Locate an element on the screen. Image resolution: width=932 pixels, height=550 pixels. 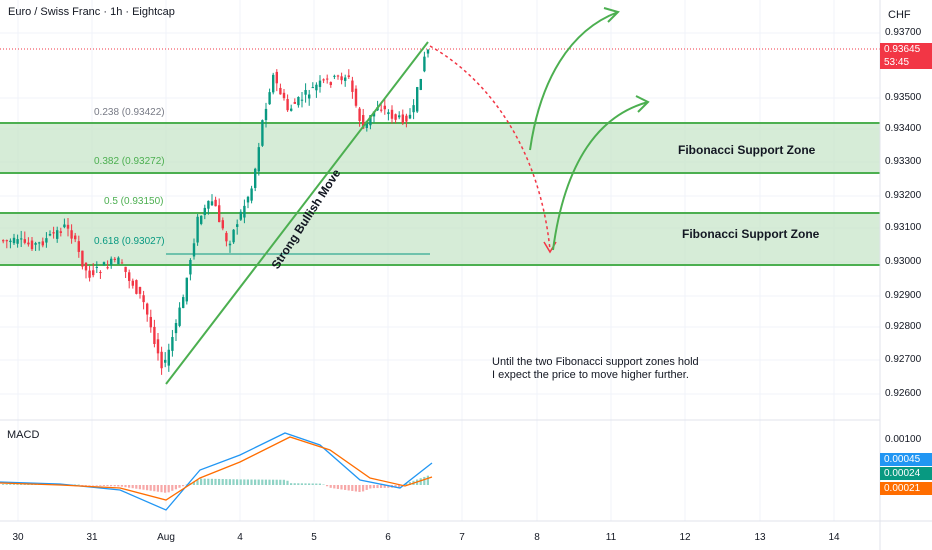
fib-level-0238: 0.238 (0.93422) is located at coordinates (129, 112).